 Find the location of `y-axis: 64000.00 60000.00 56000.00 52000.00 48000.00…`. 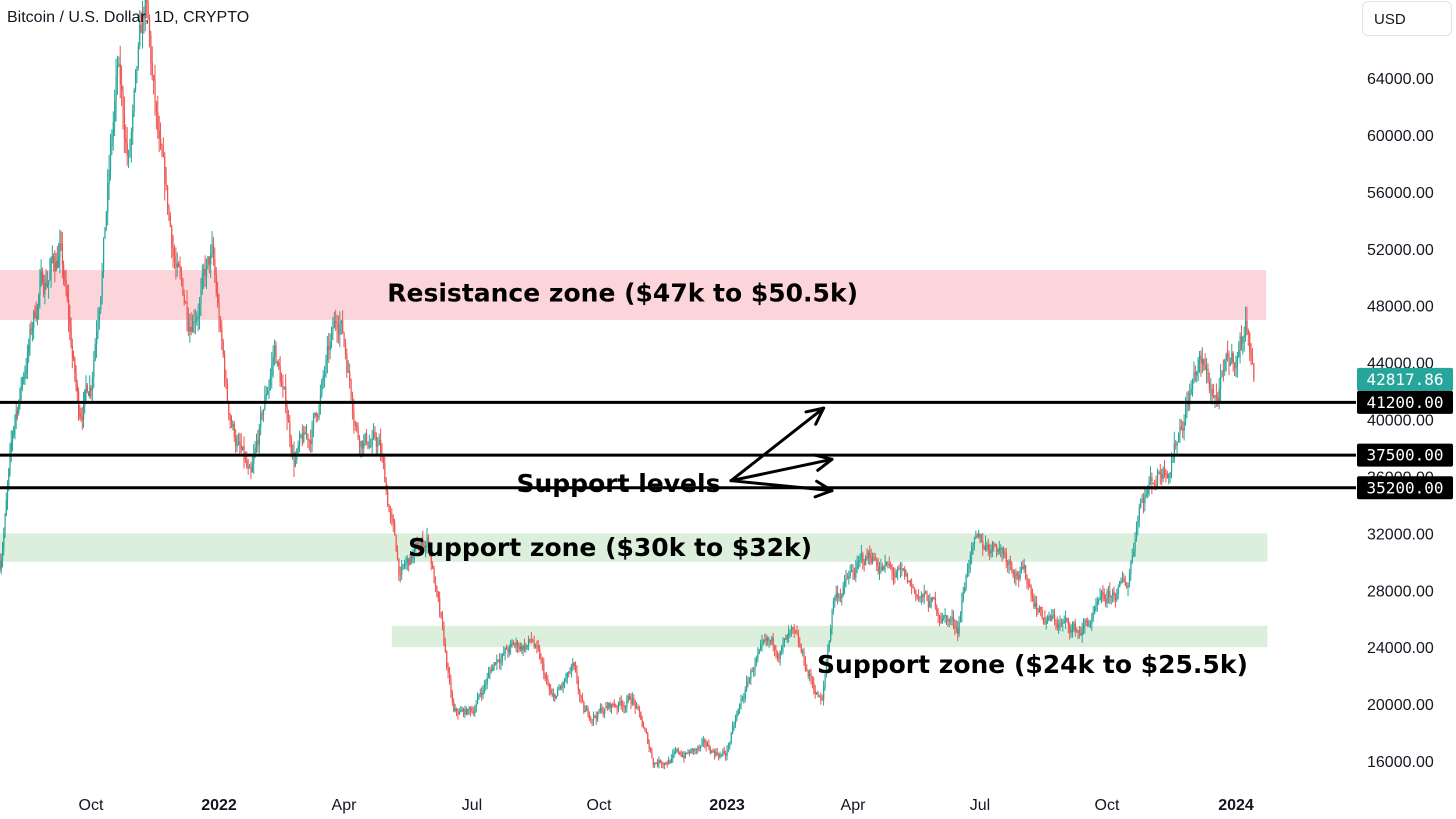

y-axis: 64000.00 60000.00 56000.00 52000.00 48000.00… is located at coordinates (1400, 421).